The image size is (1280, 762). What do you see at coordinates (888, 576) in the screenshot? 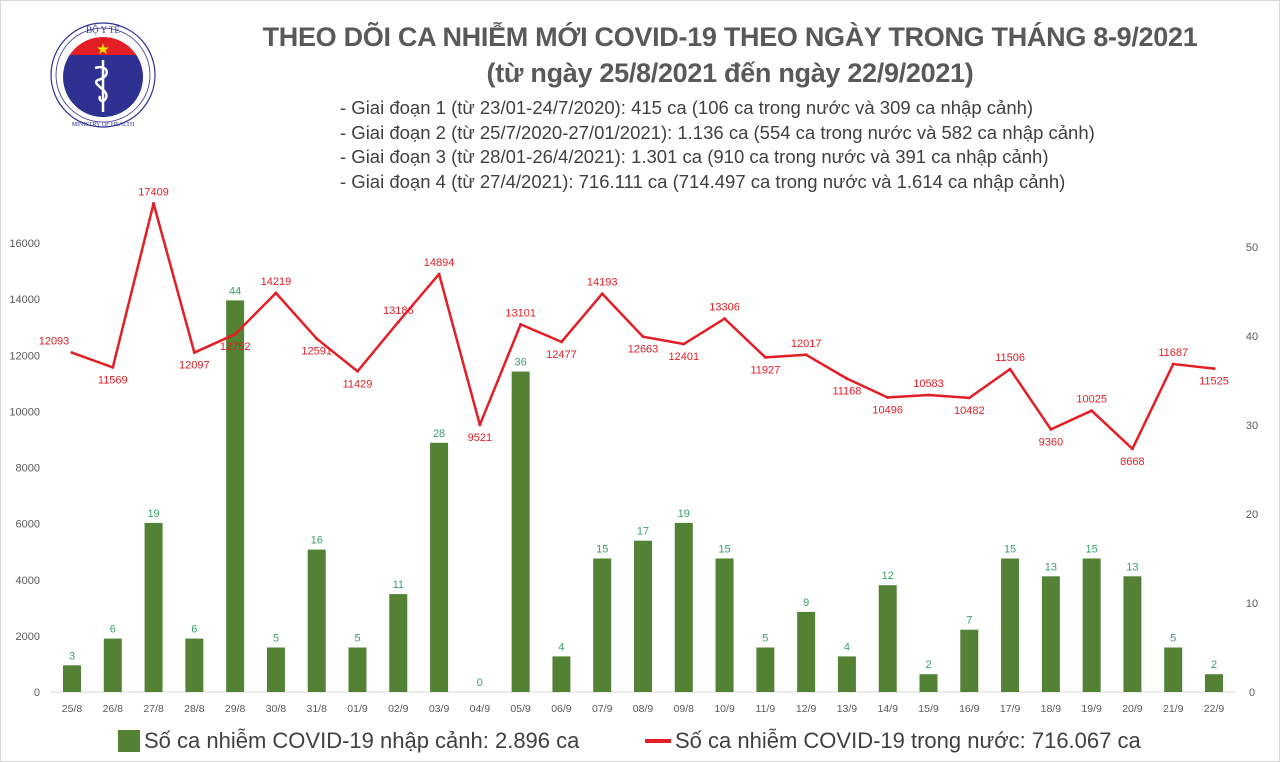
I see `bar-data-label: 12` at bounding box center [888, 576].